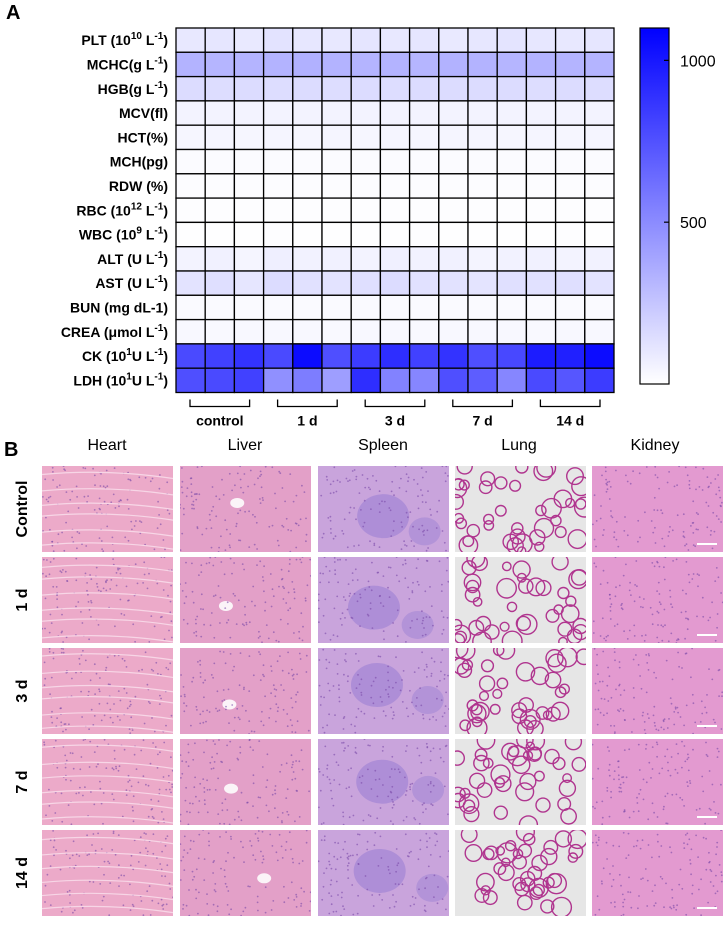  I want to click on histology-image-liver-7d, so click(245, 782).